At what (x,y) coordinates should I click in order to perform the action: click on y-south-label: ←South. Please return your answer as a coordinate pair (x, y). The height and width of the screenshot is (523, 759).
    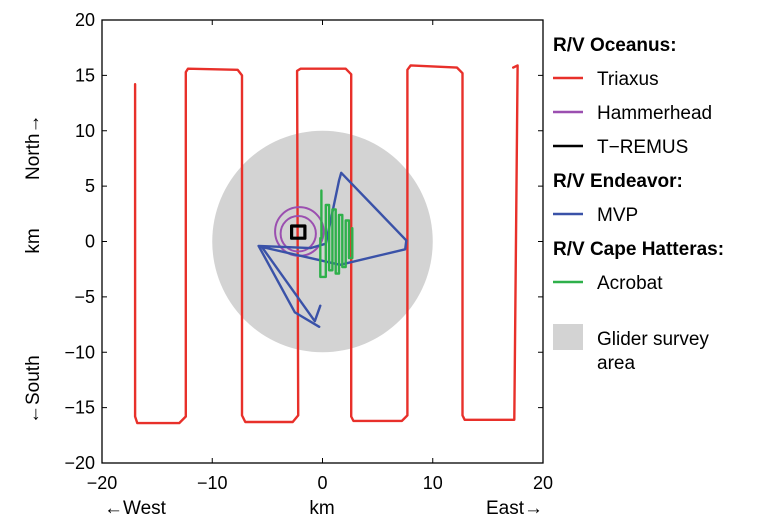
    Looking at the image, I should click on (33, 389).